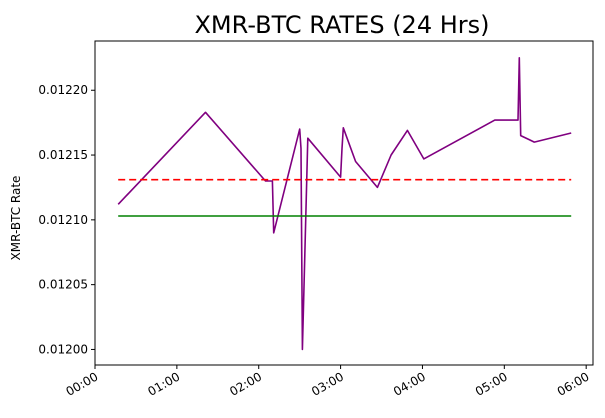 The image size is (605, 418). Describe the element at coordinates (63, 90) in the screenshot. I see `y-tick-label: 0.01220` at that location.